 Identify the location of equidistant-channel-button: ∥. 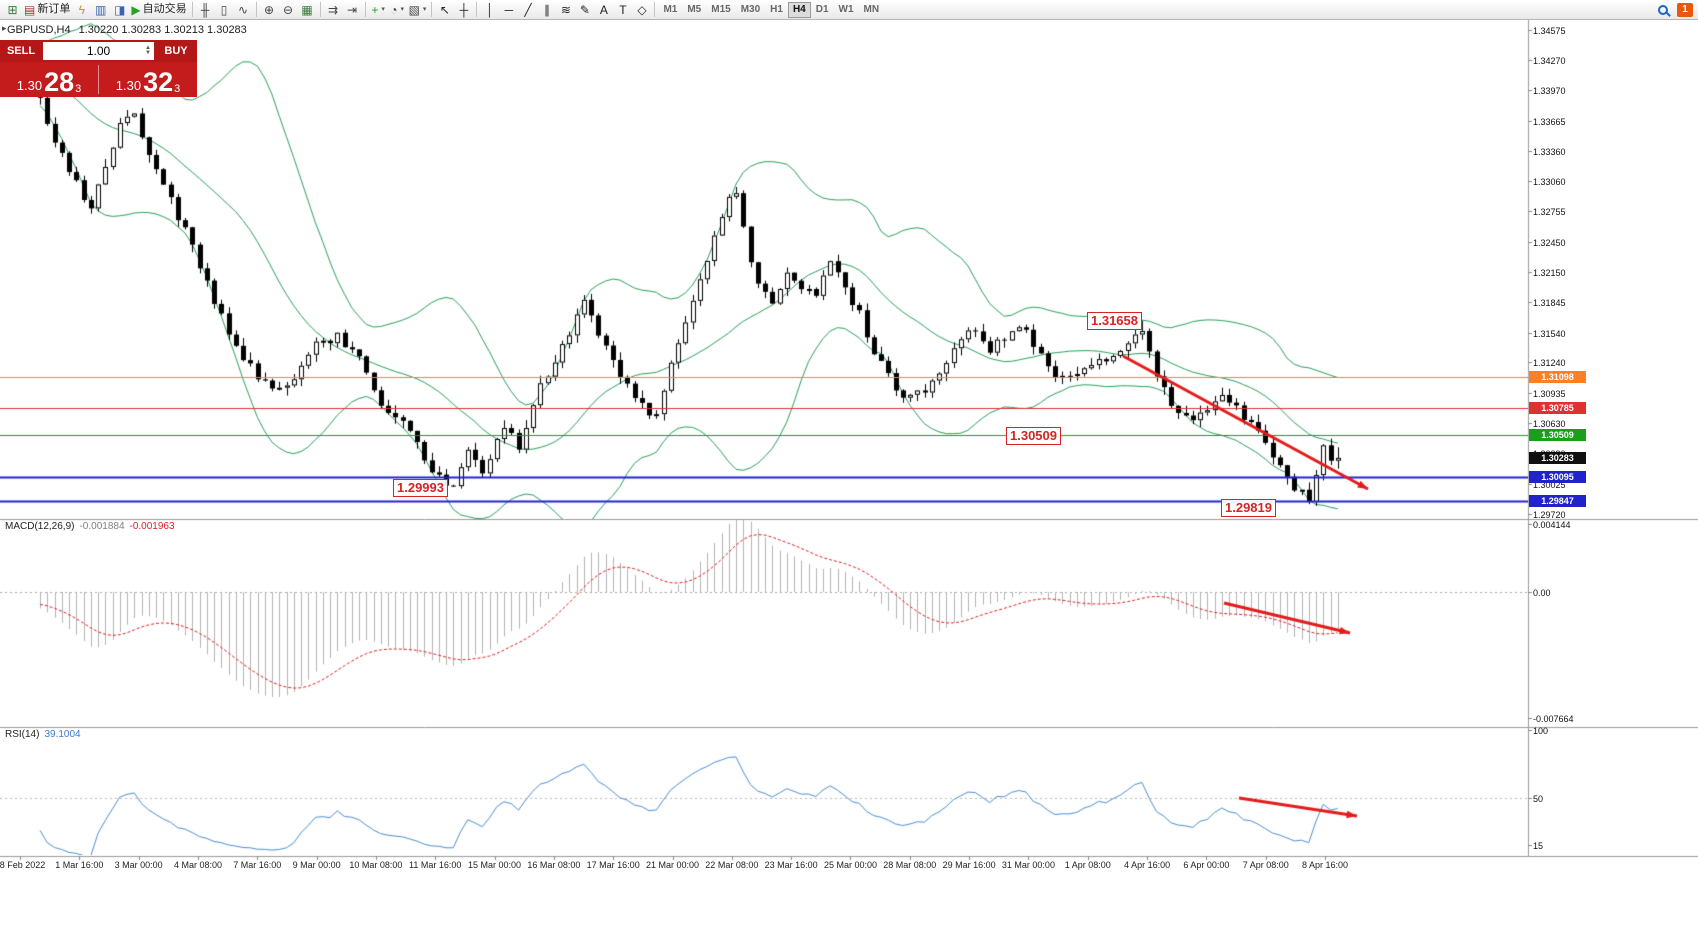
(546, 10).